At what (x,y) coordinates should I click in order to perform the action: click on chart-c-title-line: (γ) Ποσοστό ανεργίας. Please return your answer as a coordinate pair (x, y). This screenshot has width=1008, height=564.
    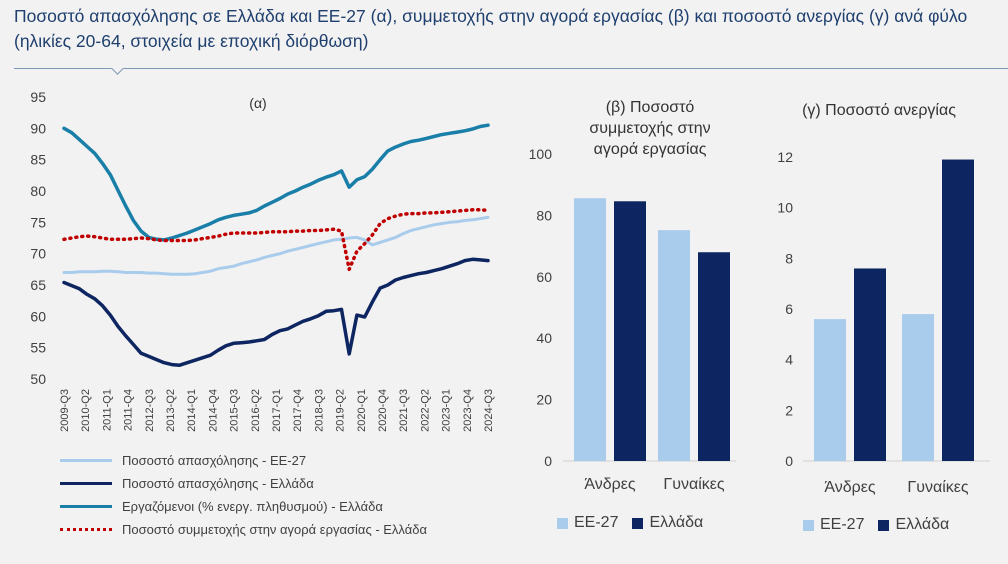
    Looking at the image, I should click on (879, 110).